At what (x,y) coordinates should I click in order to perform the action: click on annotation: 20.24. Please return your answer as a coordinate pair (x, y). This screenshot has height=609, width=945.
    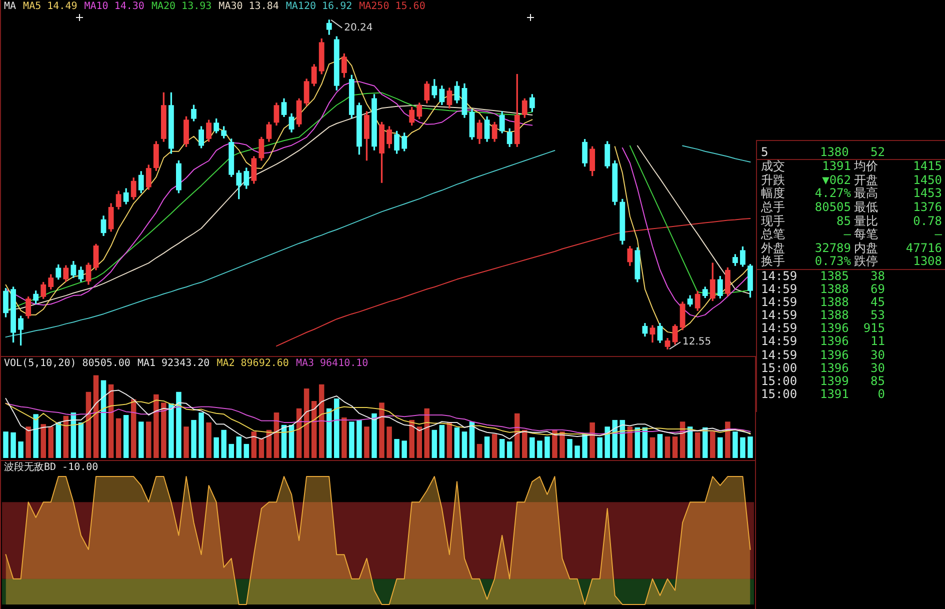
    Looking at the image, I should click on (358, 28).